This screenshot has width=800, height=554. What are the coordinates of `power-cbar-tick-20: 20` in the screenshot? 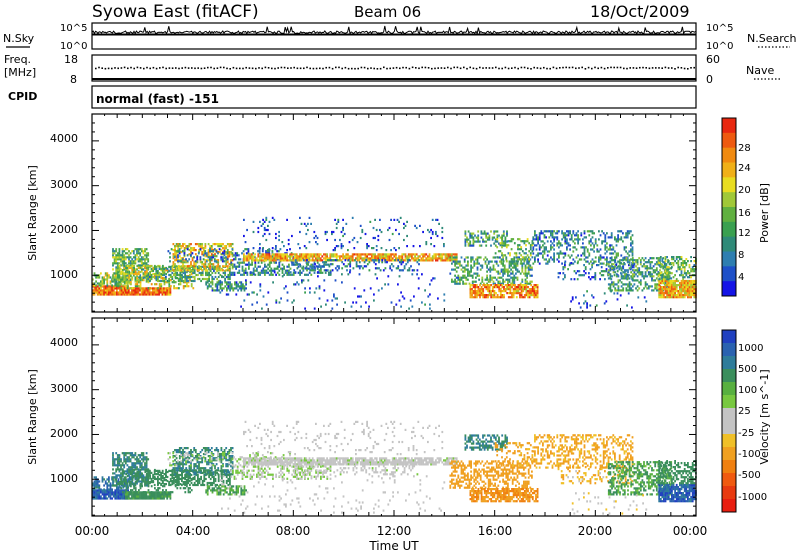 It's located at (744, 190).